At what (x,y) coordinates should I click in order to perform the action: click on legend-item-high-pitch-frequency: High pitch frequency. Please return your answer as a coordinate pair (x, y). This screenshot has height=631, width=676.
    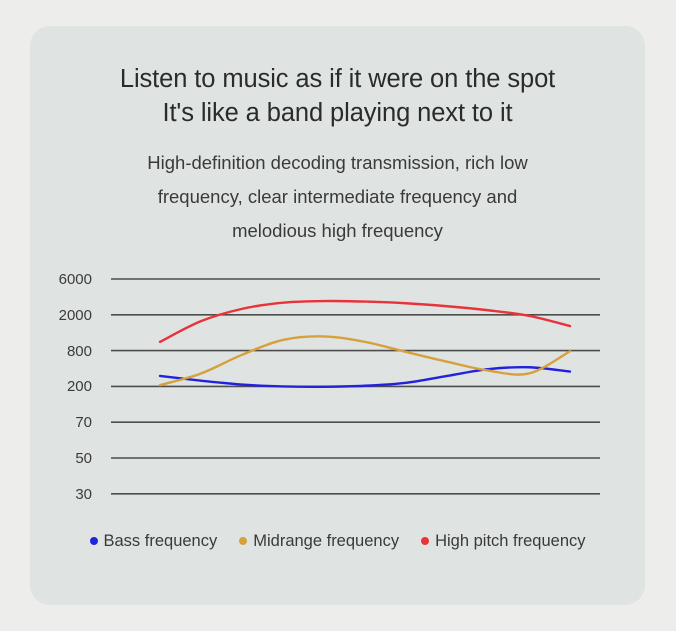
    Looking at the image, I should click on (503, 541).